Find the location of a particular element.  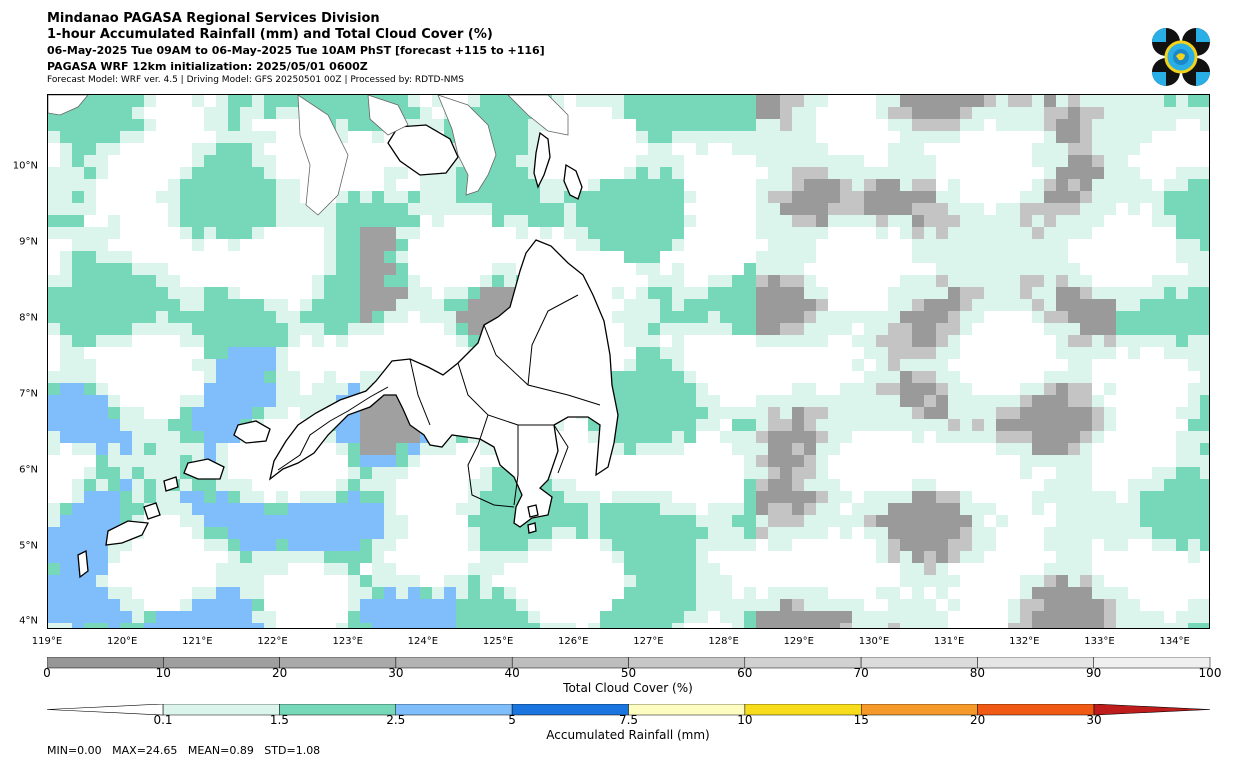

cloud-tick-1: 10 is located at coordinates (163, 673).